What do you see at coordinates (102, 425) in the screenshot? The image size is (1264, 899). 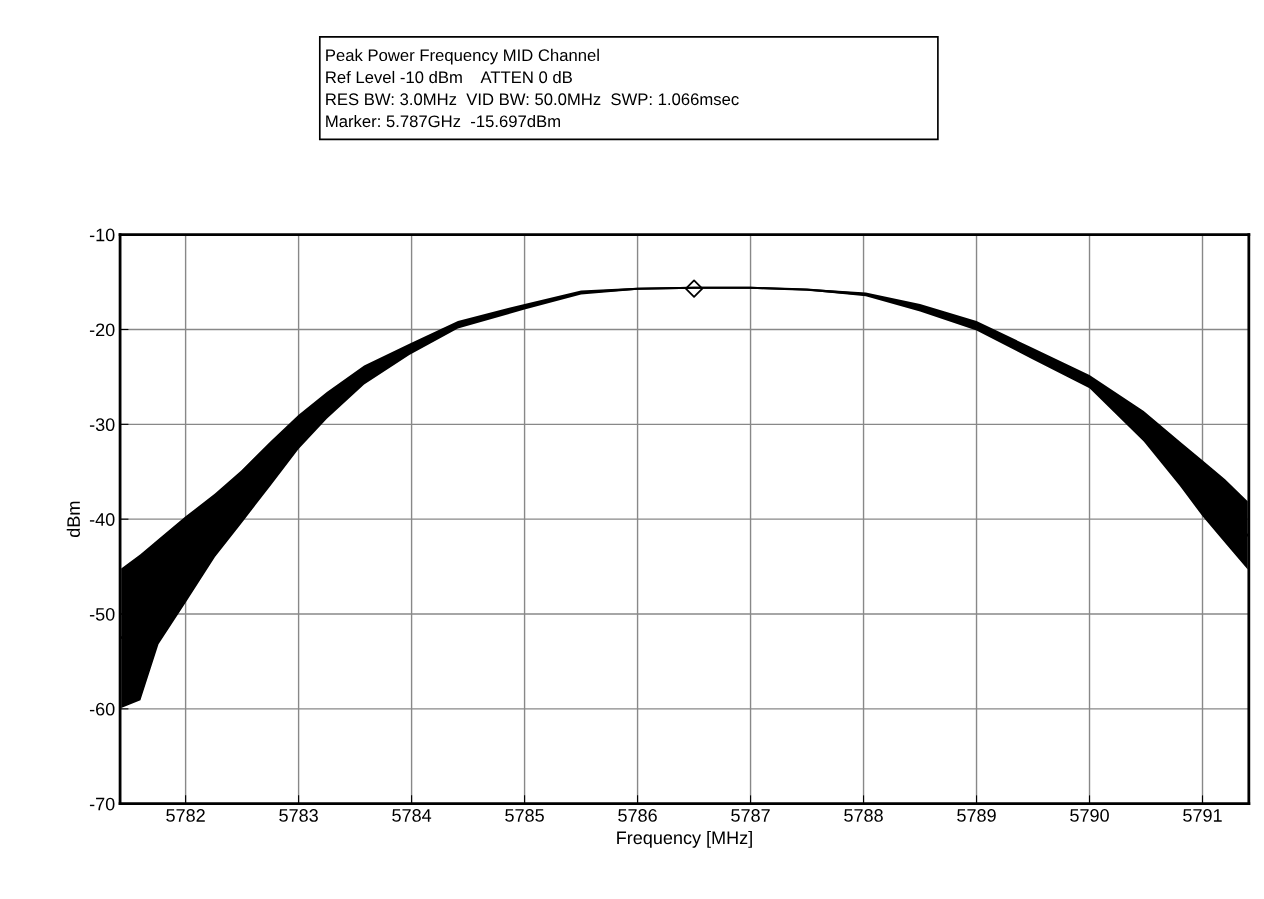 I see `y-tick-label: -30` at bounding box center [102, 425].